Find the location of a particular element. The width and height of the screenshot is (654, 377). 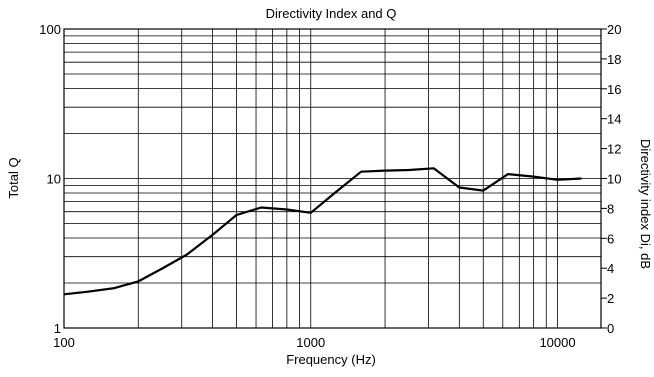

y2-tick-label: 0 is located at coordinates (610, 328).